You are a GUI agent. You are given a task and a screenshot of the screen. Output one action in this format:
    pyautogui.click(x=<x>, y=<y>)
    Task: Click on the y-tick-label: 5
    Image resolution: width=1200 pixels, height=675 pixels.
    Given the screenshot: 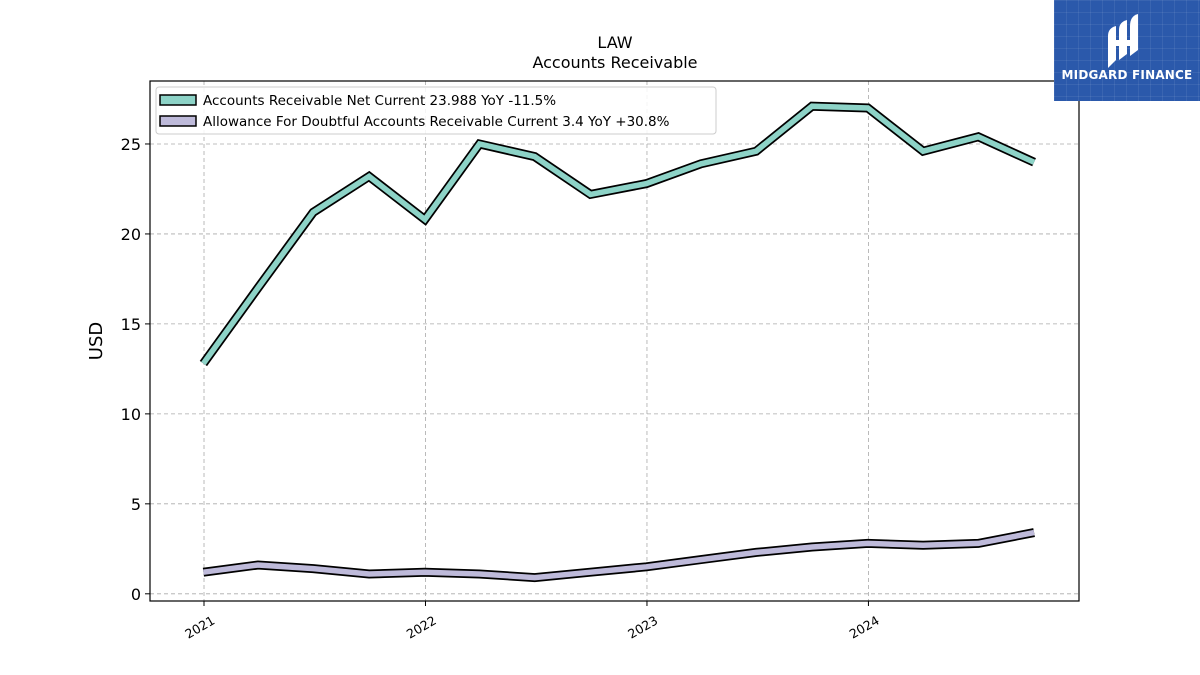 What is the action you would take?
    pyautogui.click(x=136, y=504)
    